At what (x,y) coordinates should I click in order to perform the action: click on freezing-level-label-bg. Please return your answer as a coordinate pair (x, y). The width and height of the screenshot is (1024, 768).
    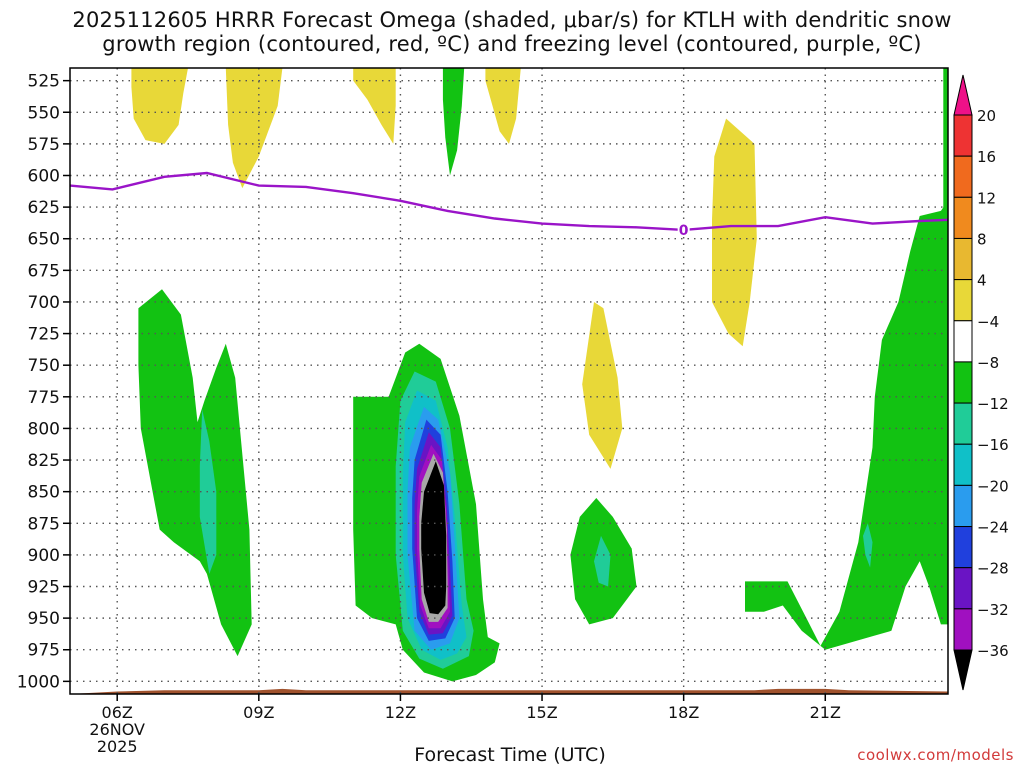
    Looking at the image, I should click on (683, 229).